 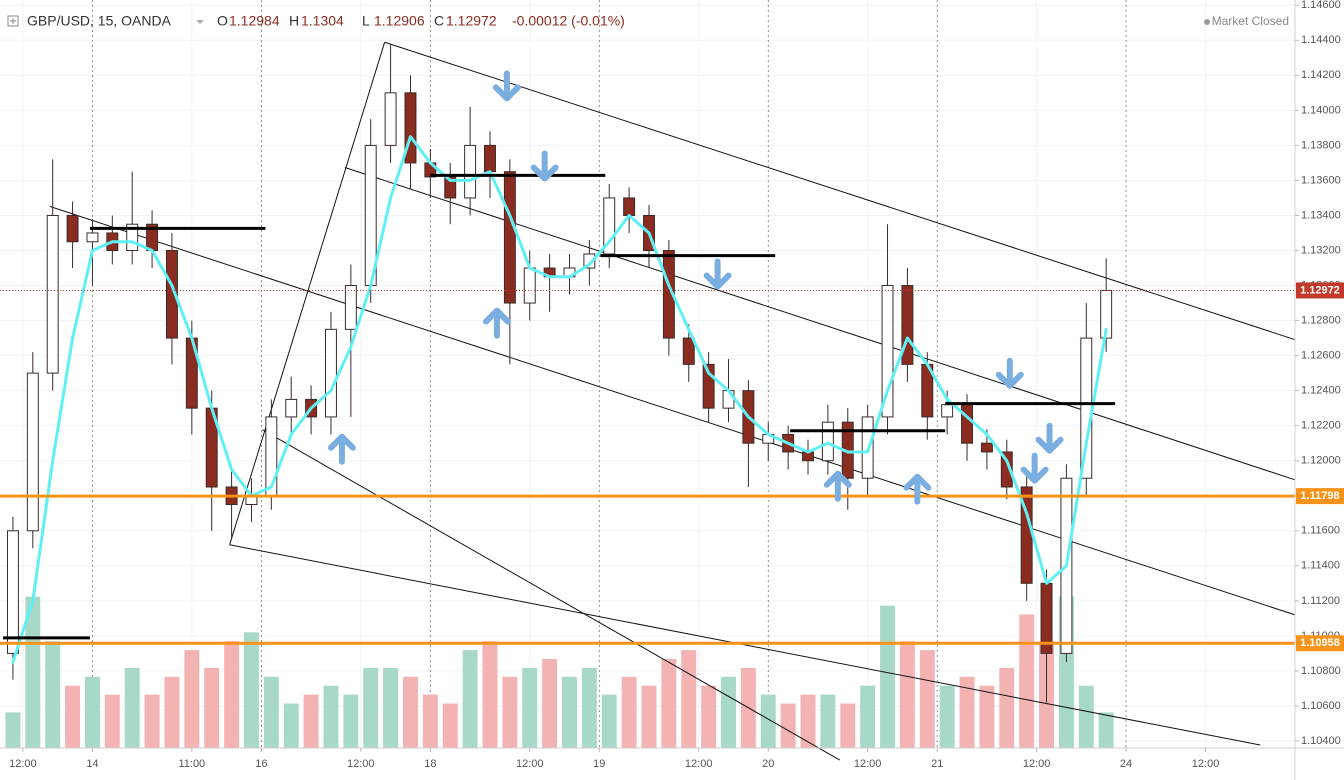 I want to click on status-dot, so click(x=1207, y=22).